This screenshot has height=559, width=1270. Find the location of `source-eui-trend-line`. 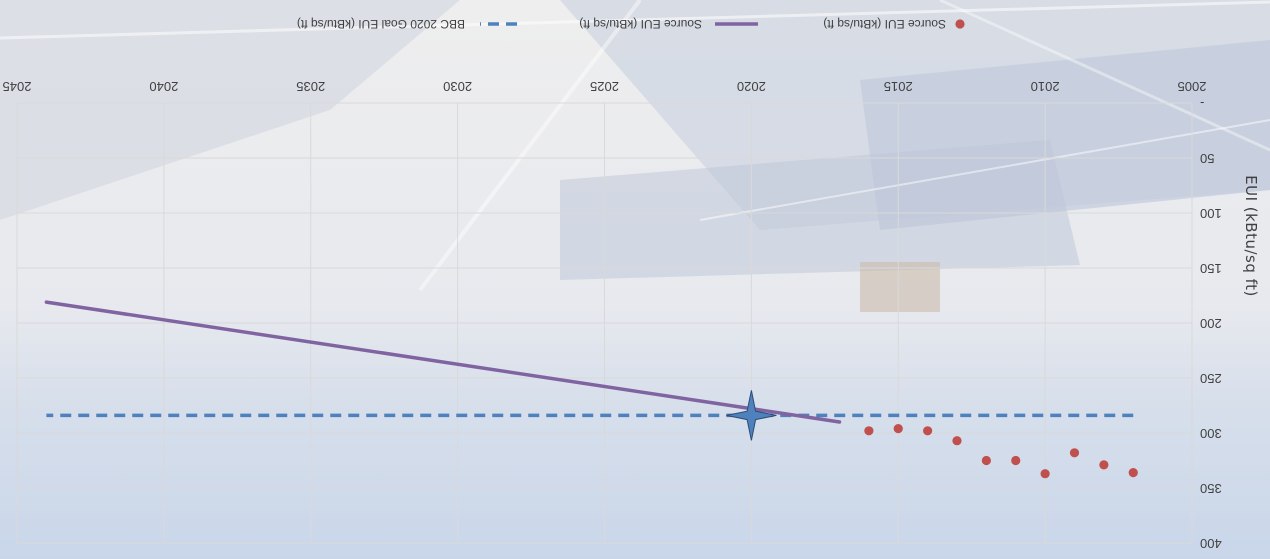

source-eui-trend-line is located at coordinates (443, 362).